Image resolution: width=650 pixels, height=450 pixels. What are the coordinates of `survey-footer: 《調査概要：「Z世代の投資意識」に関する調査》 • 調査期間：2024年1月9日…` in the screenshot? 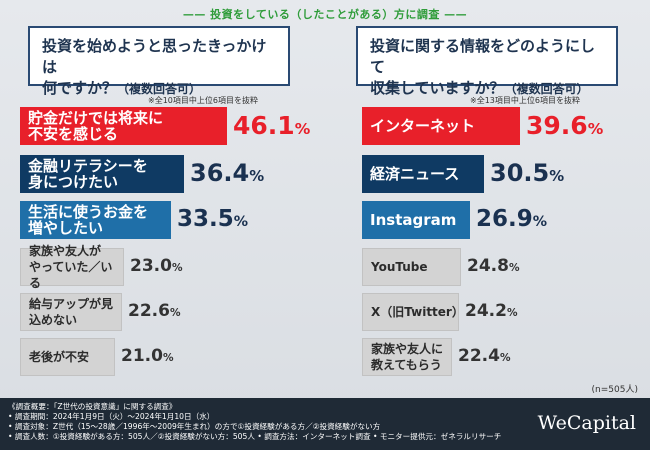 It's located at (325, 424).